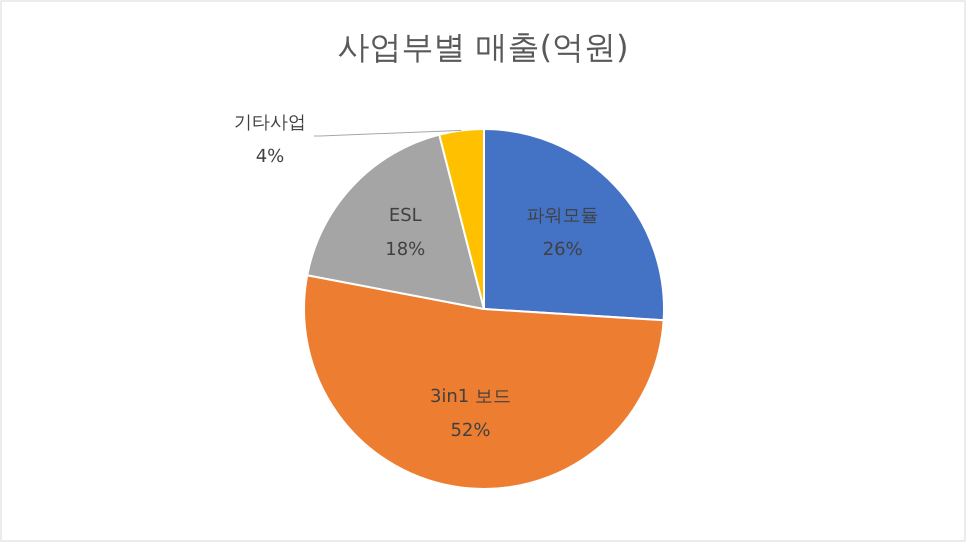  Describe the element at coordinates (470, 431) in the screenshot. I see `data-label: 52%` at that location.